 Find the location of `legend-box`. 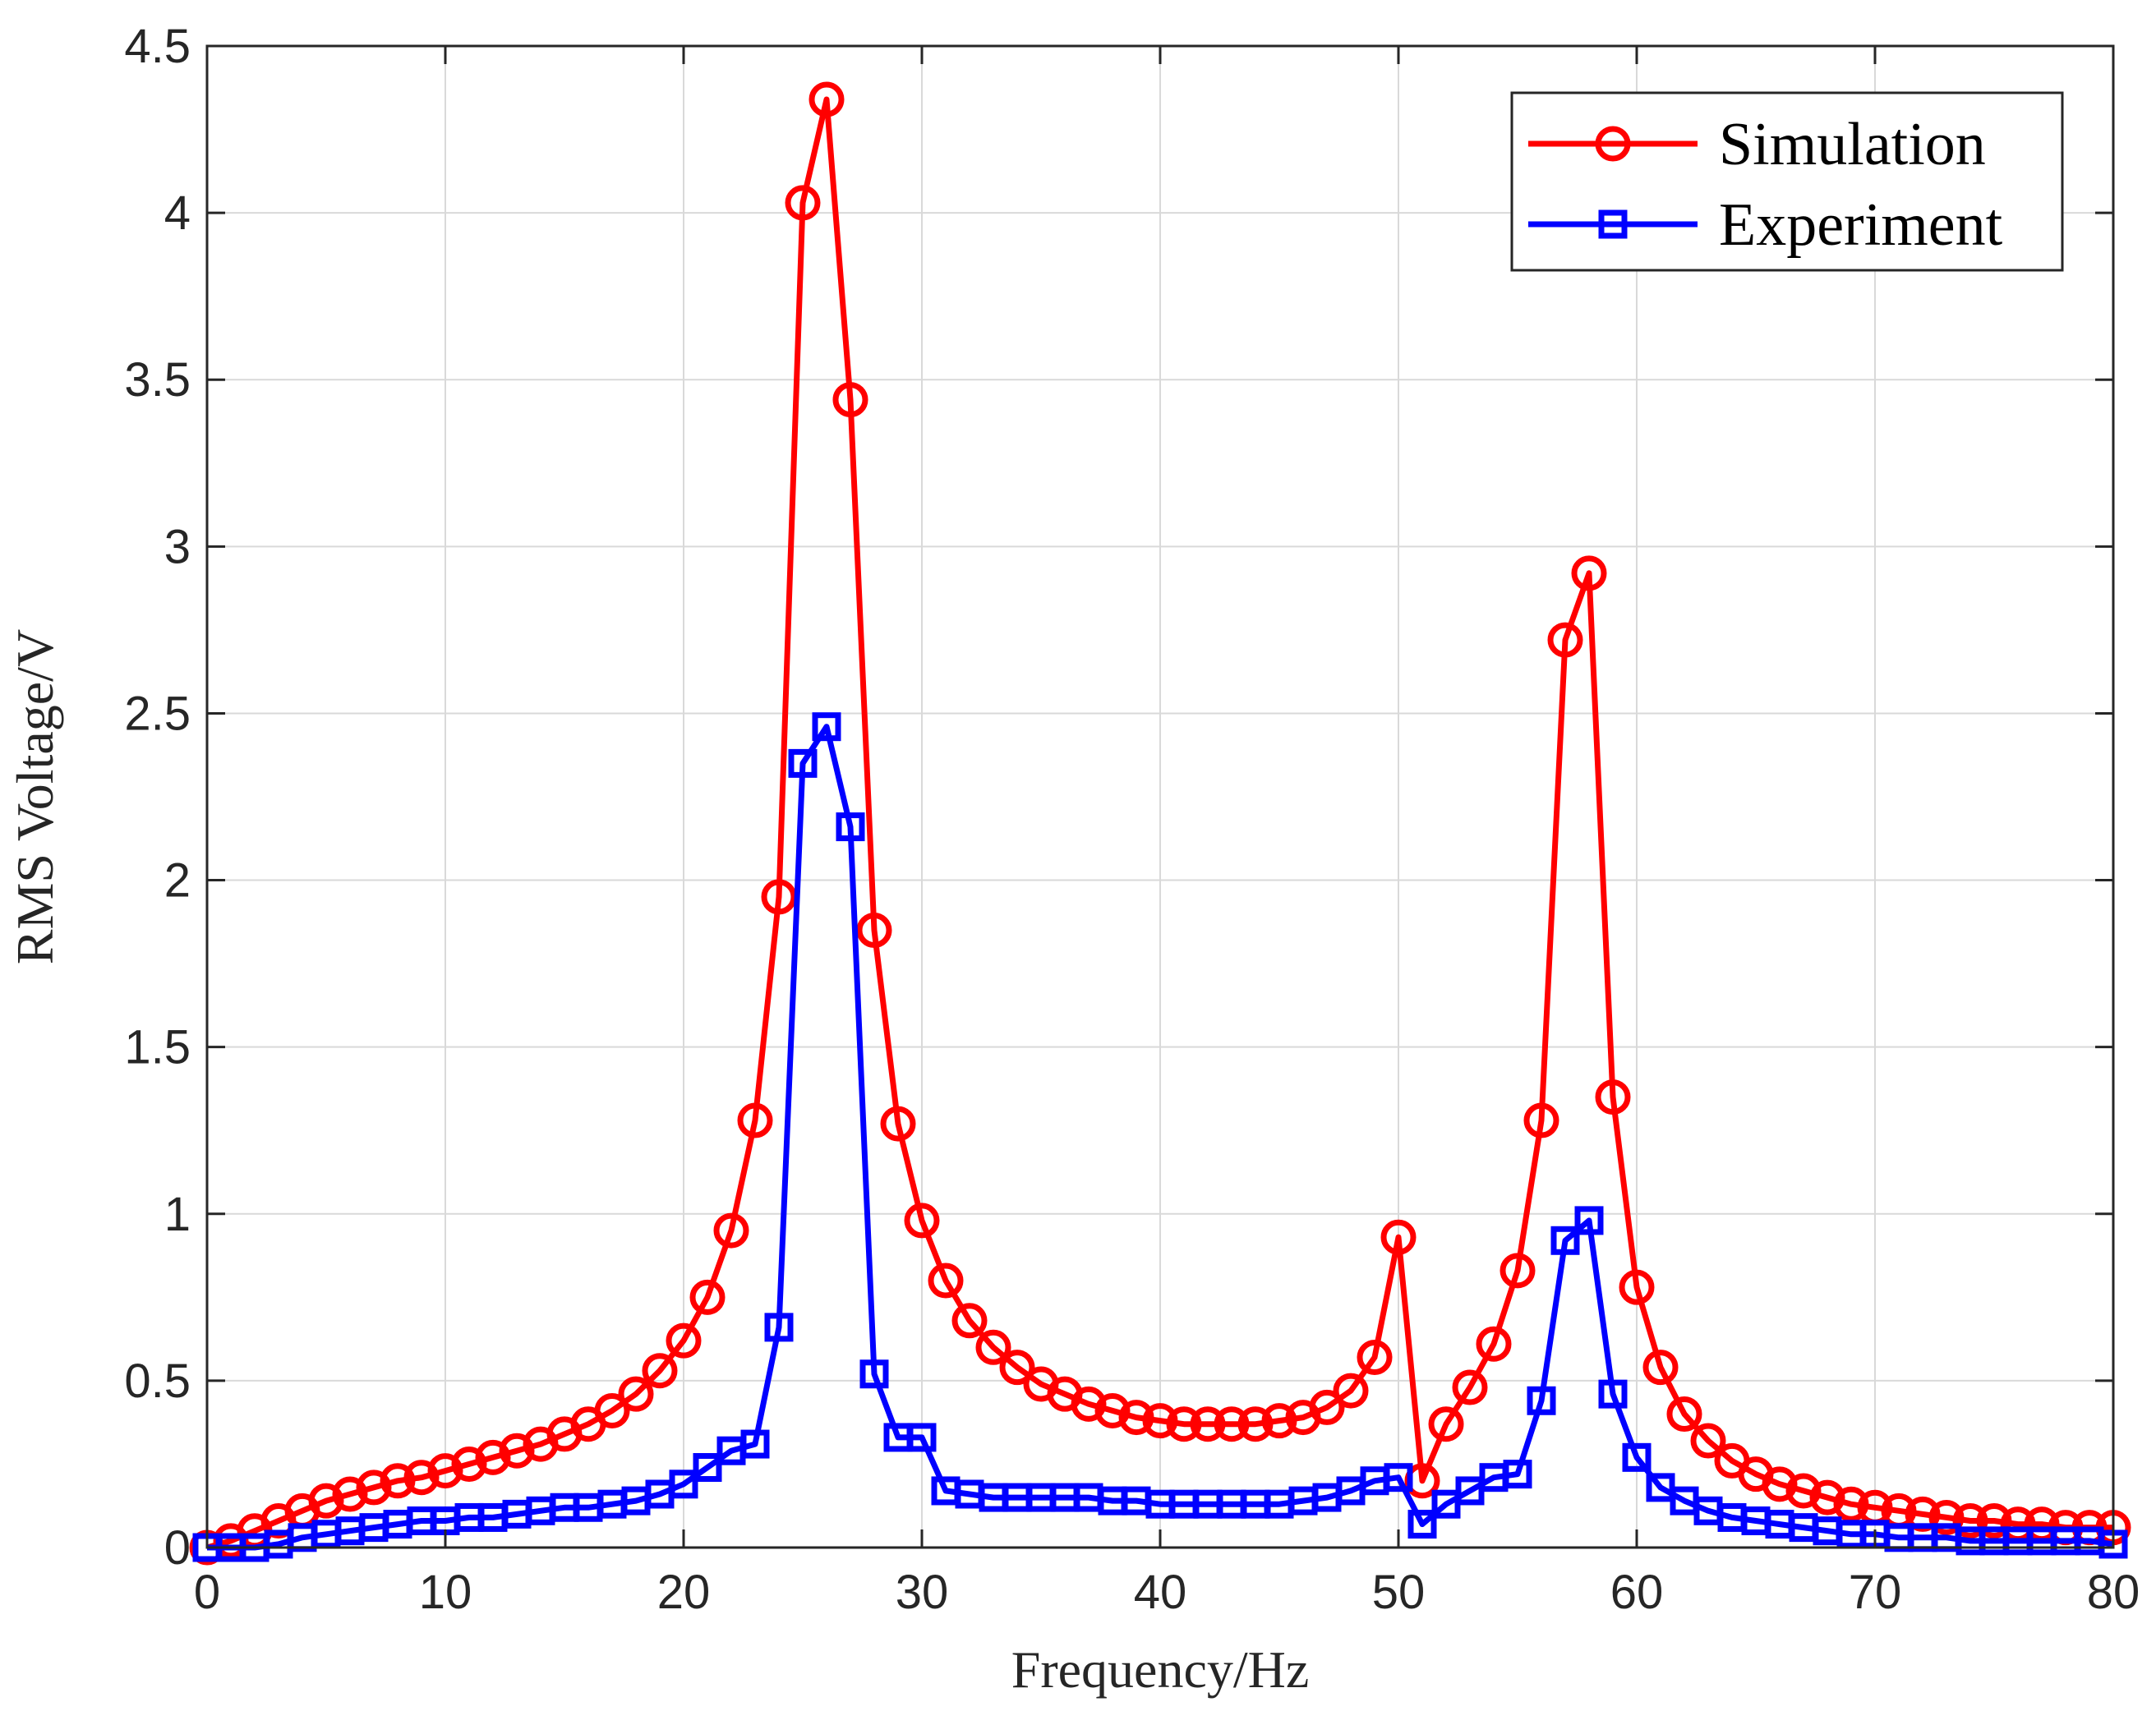

legend-box is located at coordinates (1787, 181).